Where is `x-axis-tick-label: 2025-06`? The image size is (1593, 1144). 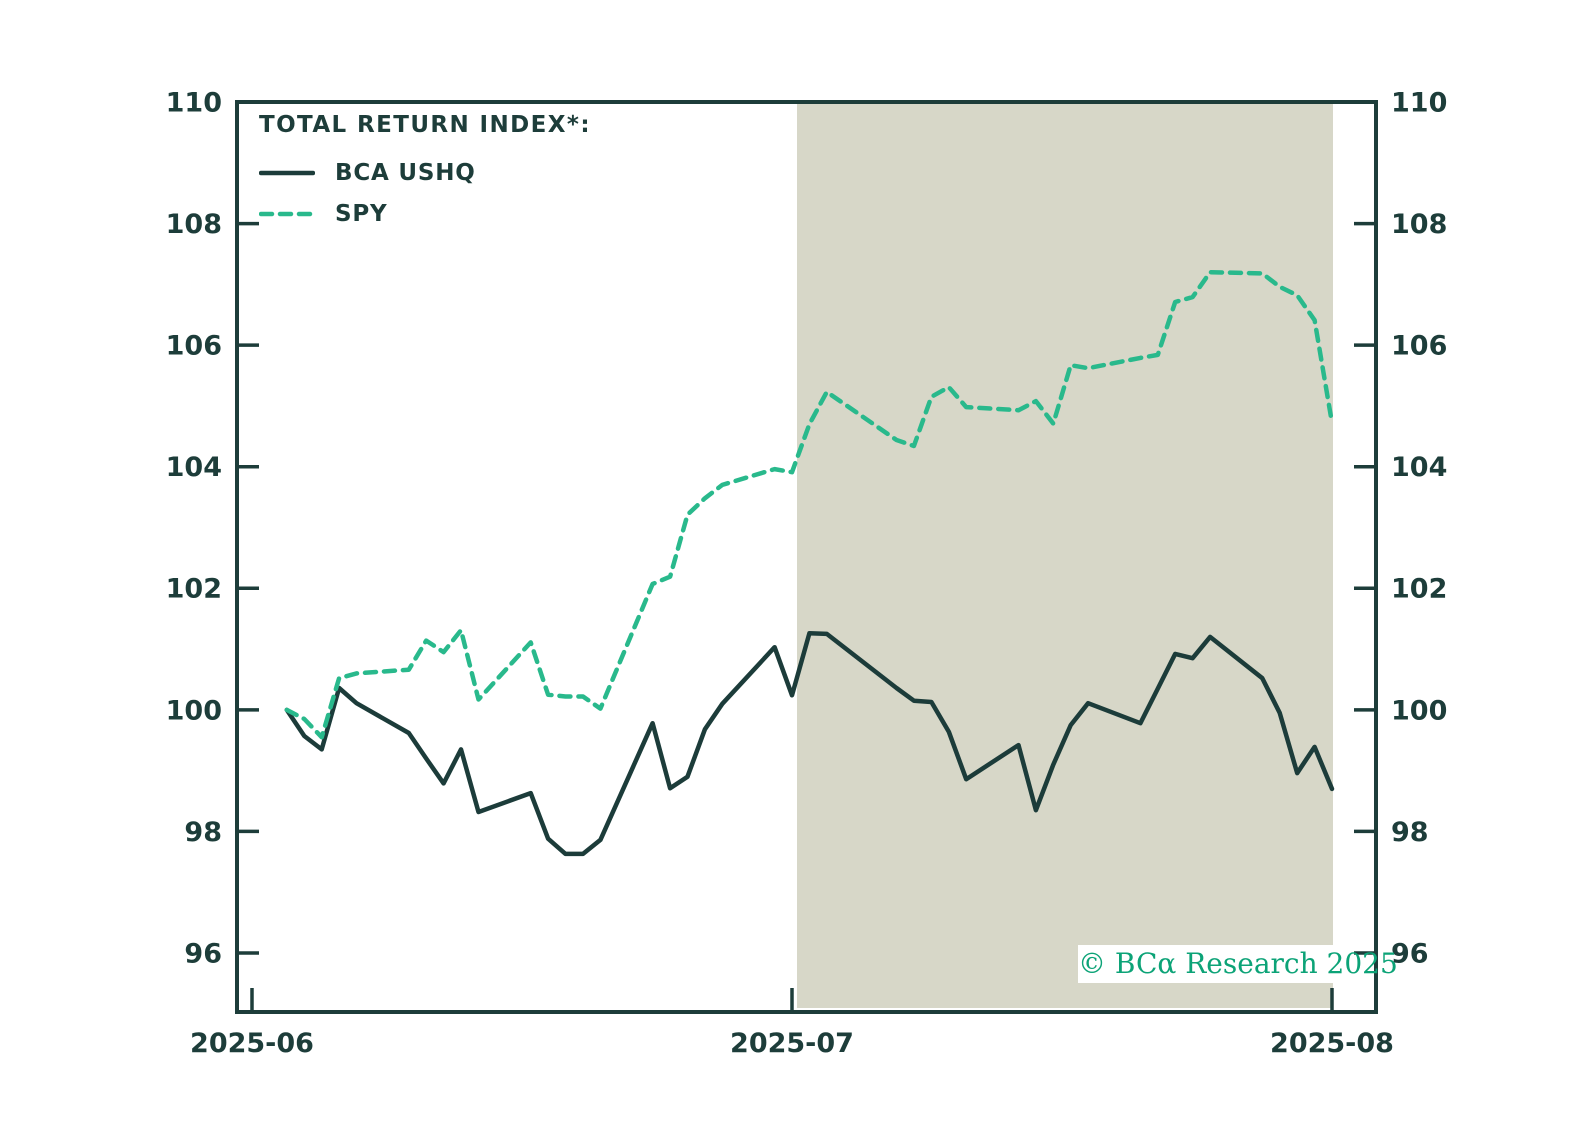
x-axis-tick-label: 2025-06 is located at coordinates (252, 1043).